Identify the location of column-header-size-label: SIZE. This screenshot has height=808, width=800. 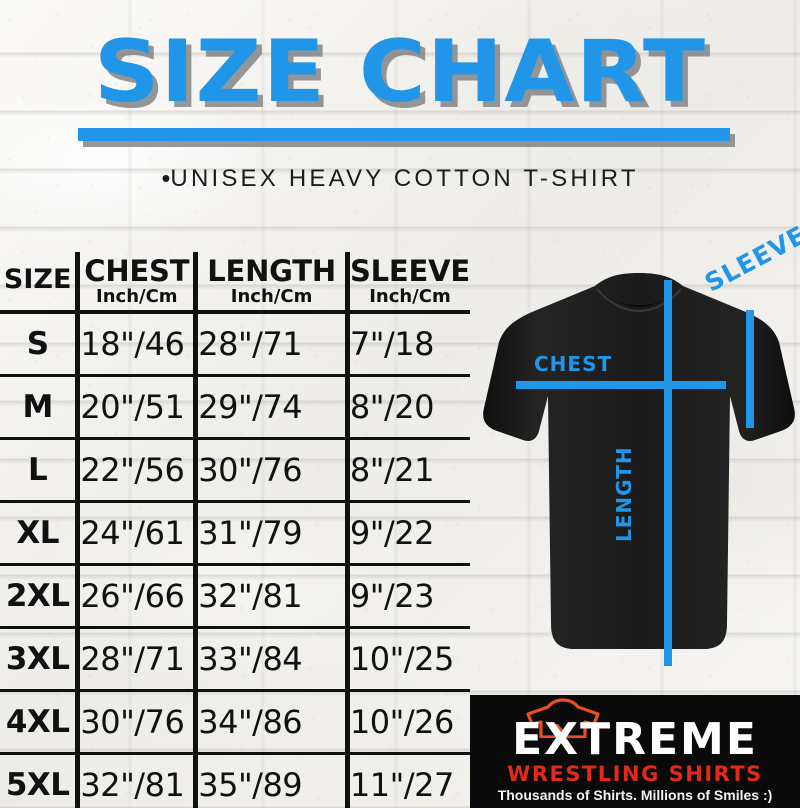
(37, 279).